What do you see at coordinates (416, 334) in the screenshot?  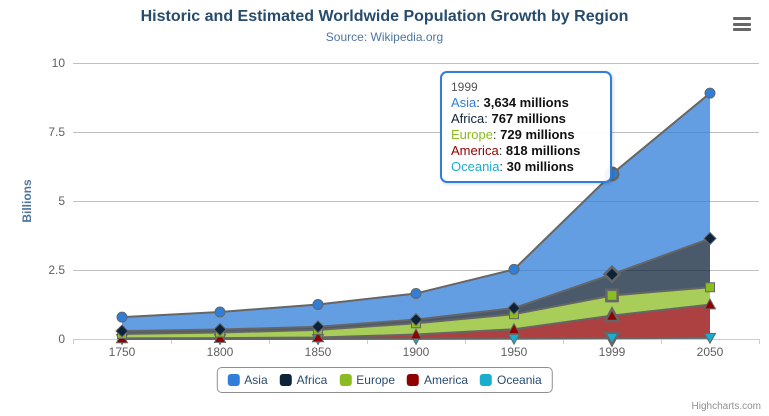 I see `marker-america-1900` at bounding box center [416, 334].